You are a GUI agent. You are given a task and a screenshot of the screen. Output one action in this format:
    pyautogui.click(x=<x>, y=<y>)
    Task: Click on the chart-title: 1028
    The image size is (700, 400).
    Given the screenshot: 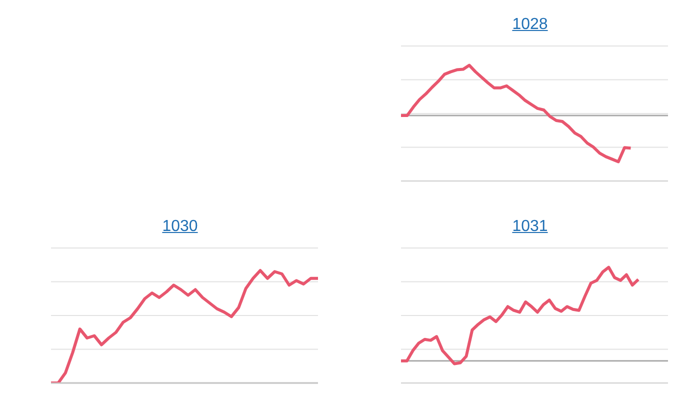 What is the action you would take?
    pyautogui.click(x=530, y=24)
    